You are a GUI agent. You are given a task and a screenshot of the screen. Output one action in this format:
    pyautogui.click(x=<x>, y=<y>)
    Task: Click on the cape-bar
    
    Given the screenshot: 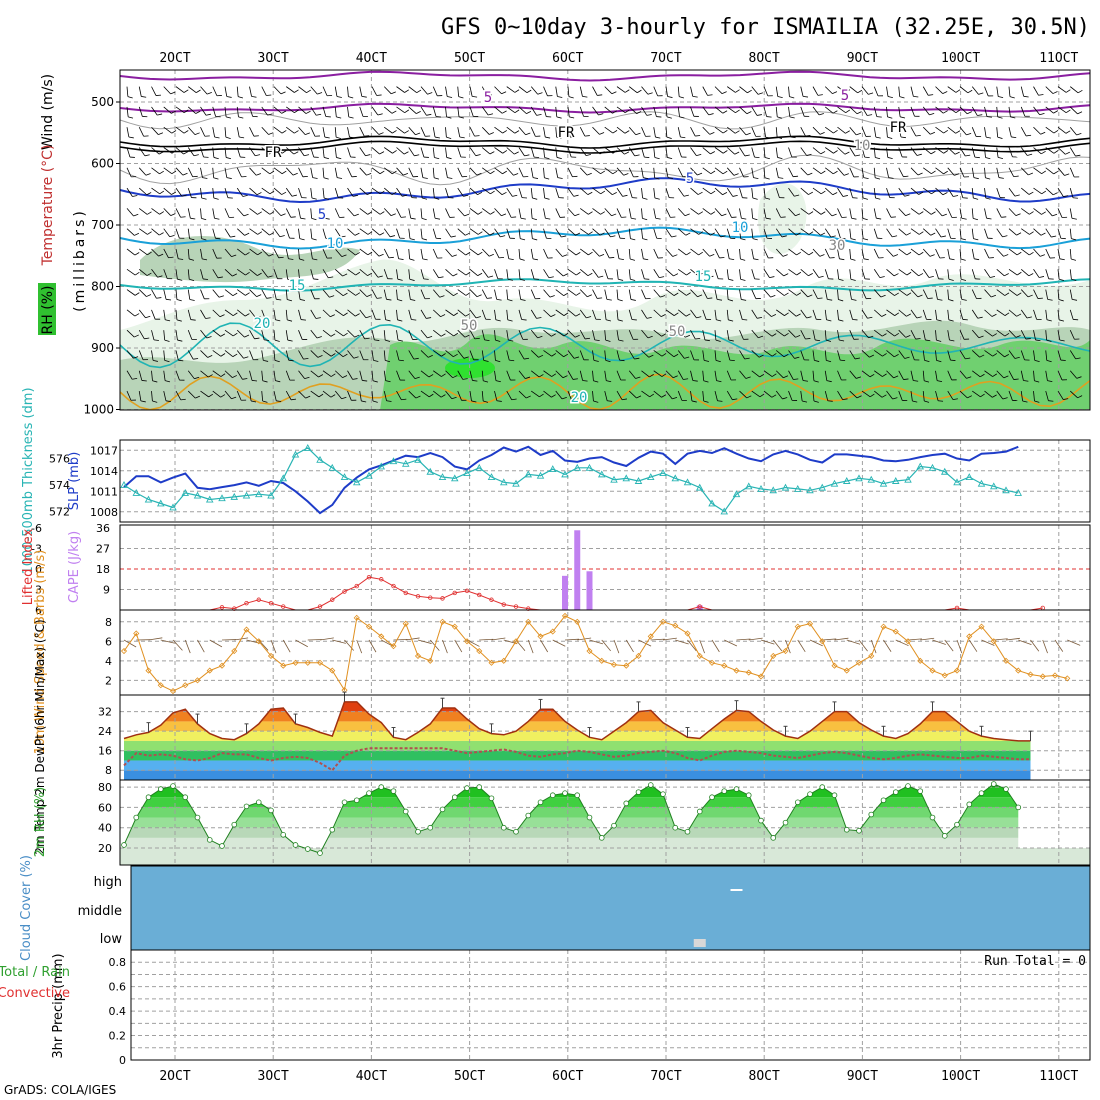 What is the action you would take?
    pyautogui.click(x=589, y=590)
    